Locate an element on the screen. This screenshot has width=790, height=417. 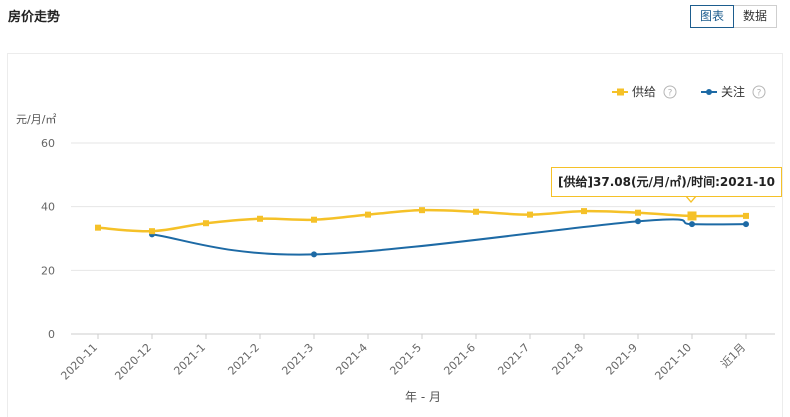
y-tick-label: 40 is located at coordinates (48, 207).